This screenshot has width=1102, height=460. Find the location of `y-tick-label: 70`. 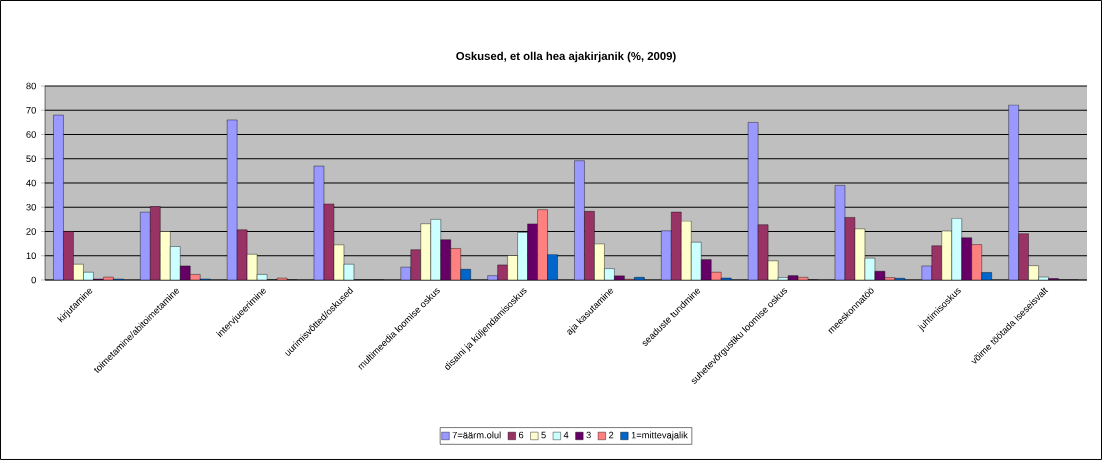

y-tick-label: 70 is located at coordinates (31, 110).